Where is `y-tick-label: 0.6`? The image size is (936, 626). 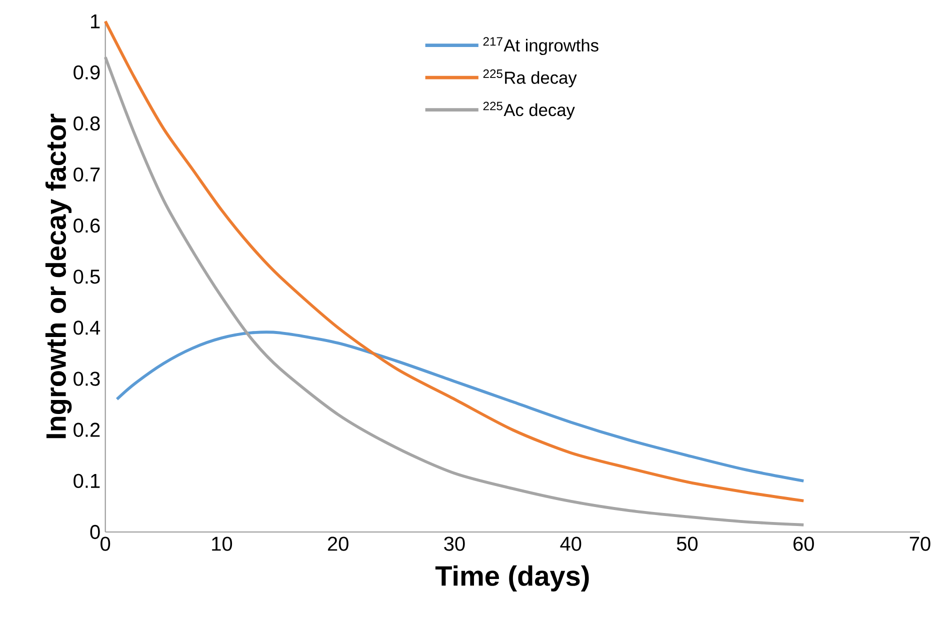
y-tick-label: 0.6 is located at coordinates (87, 225).